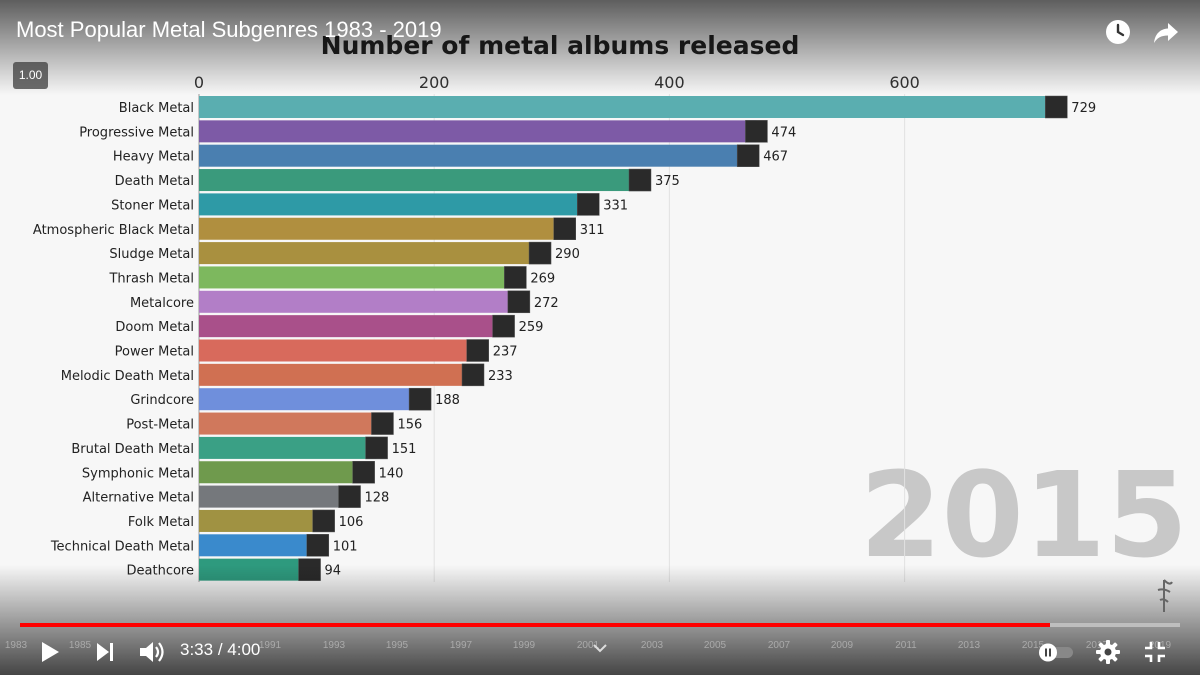  Describe the element at coordinates (409, 425) in the screenshot. I see `value-label: 156` at that location.